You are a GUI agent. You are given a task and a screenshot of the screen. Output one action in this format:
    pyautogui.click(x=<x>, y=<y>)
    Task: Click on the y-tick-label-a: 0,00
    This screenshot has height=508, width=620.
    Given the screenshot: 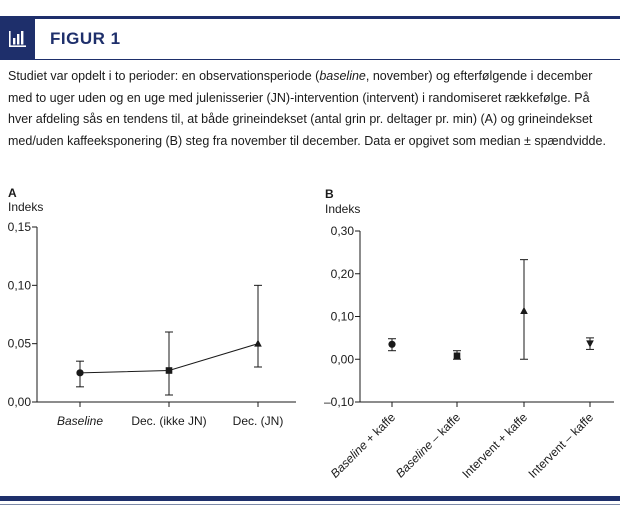 What is the action you would take?
    pyautogui.click(x=20, y=402)
    